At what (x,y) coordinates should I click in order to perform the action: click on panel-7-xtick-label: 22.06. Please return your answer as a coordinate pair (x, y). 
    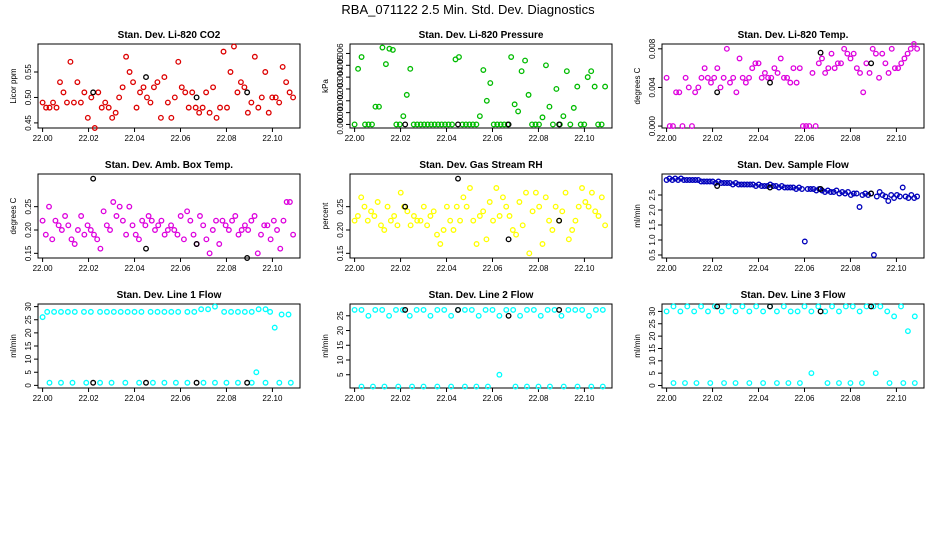
    Looking at the image, I should click on (180, 398).